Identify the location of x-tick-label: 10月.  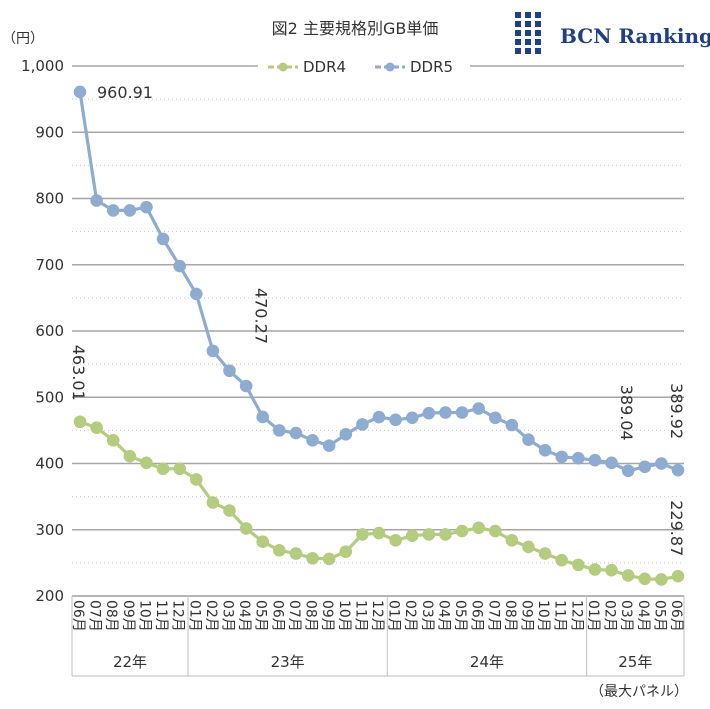
(543, 616).